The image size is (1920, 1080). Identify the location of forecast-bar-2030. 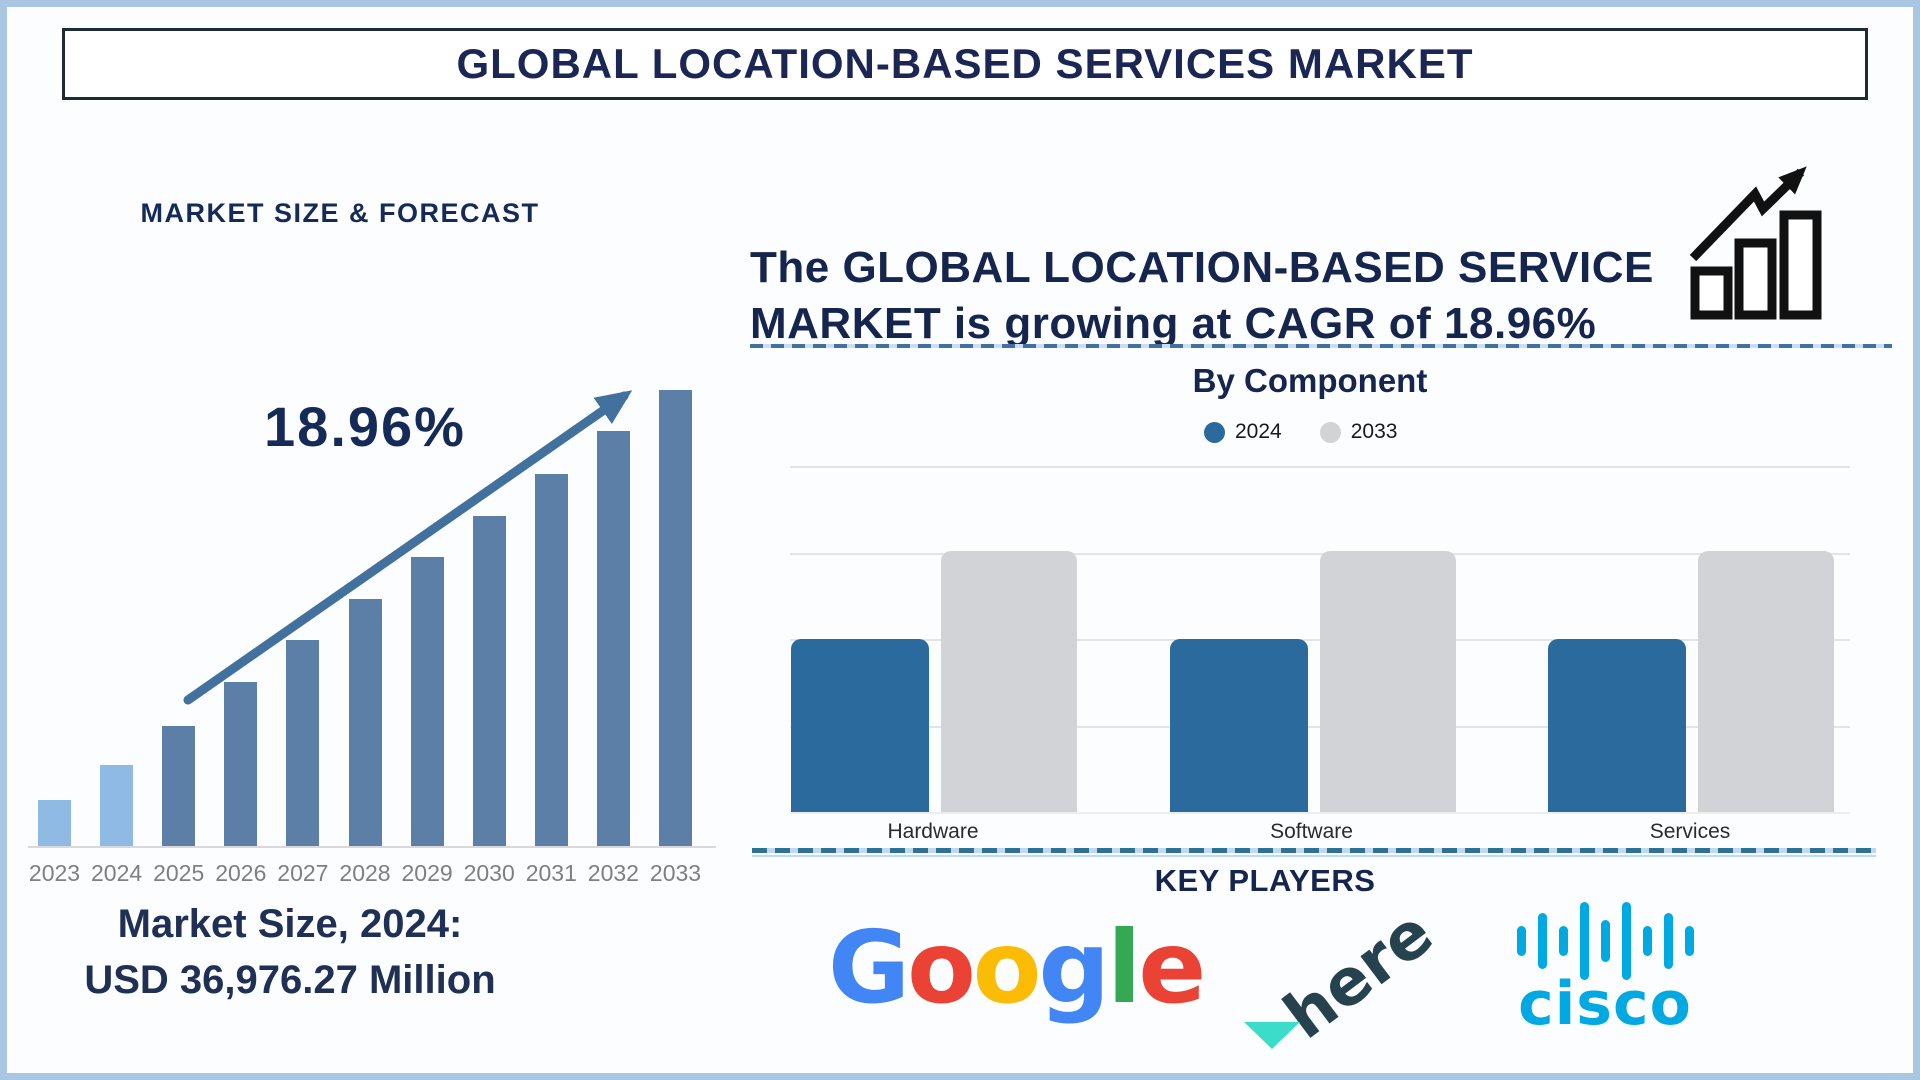
(489, 682).